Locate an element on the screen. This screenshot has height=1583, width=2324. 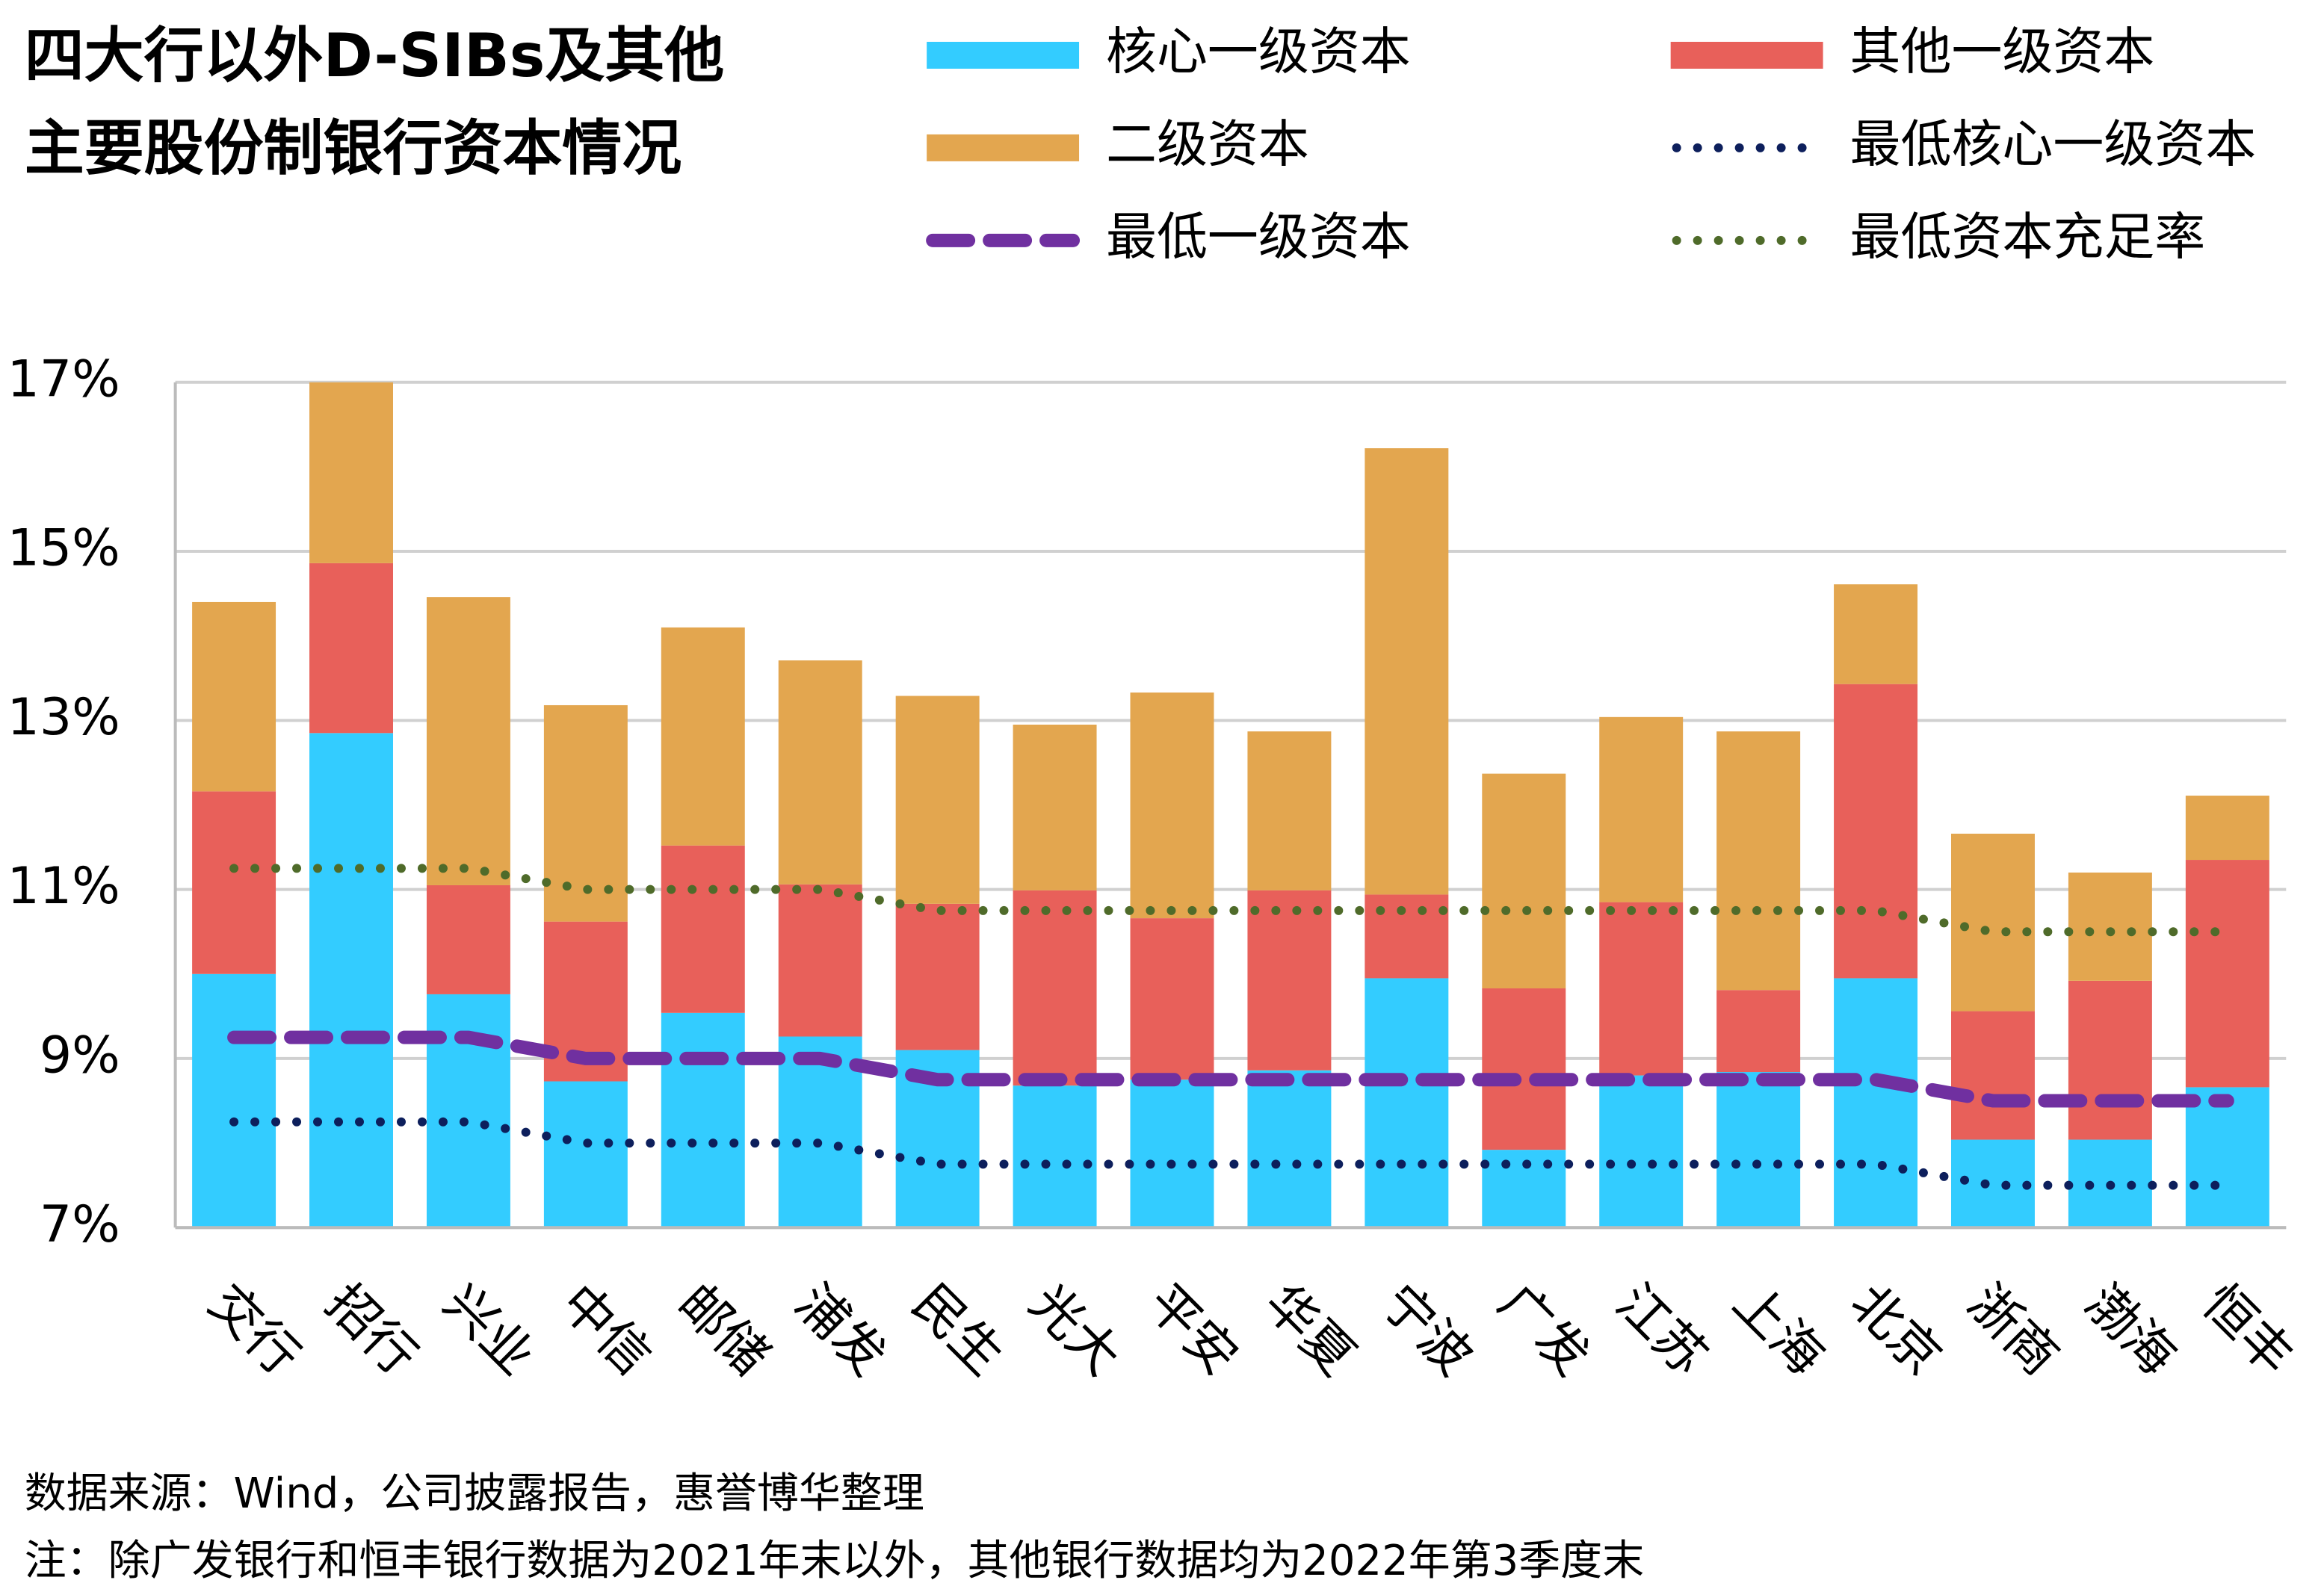
x-tick-label: 浦发 is located at coordinates (840, 1330).